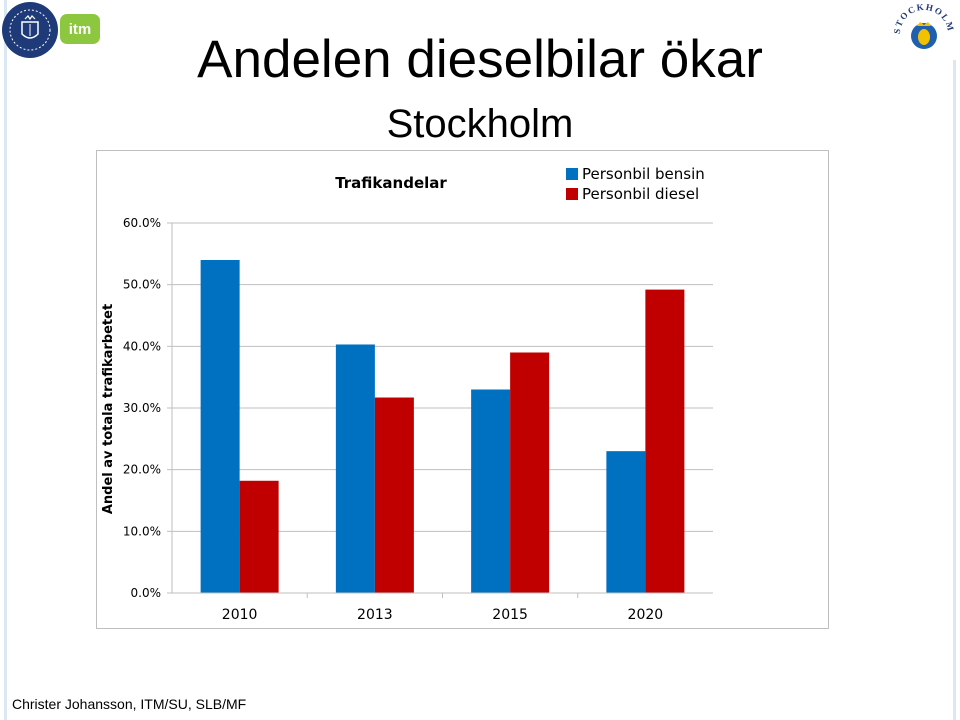  Describe the element at coordinates (142, 346) in the screenshot. I see `y-tick-label: 40.0%` at that location.